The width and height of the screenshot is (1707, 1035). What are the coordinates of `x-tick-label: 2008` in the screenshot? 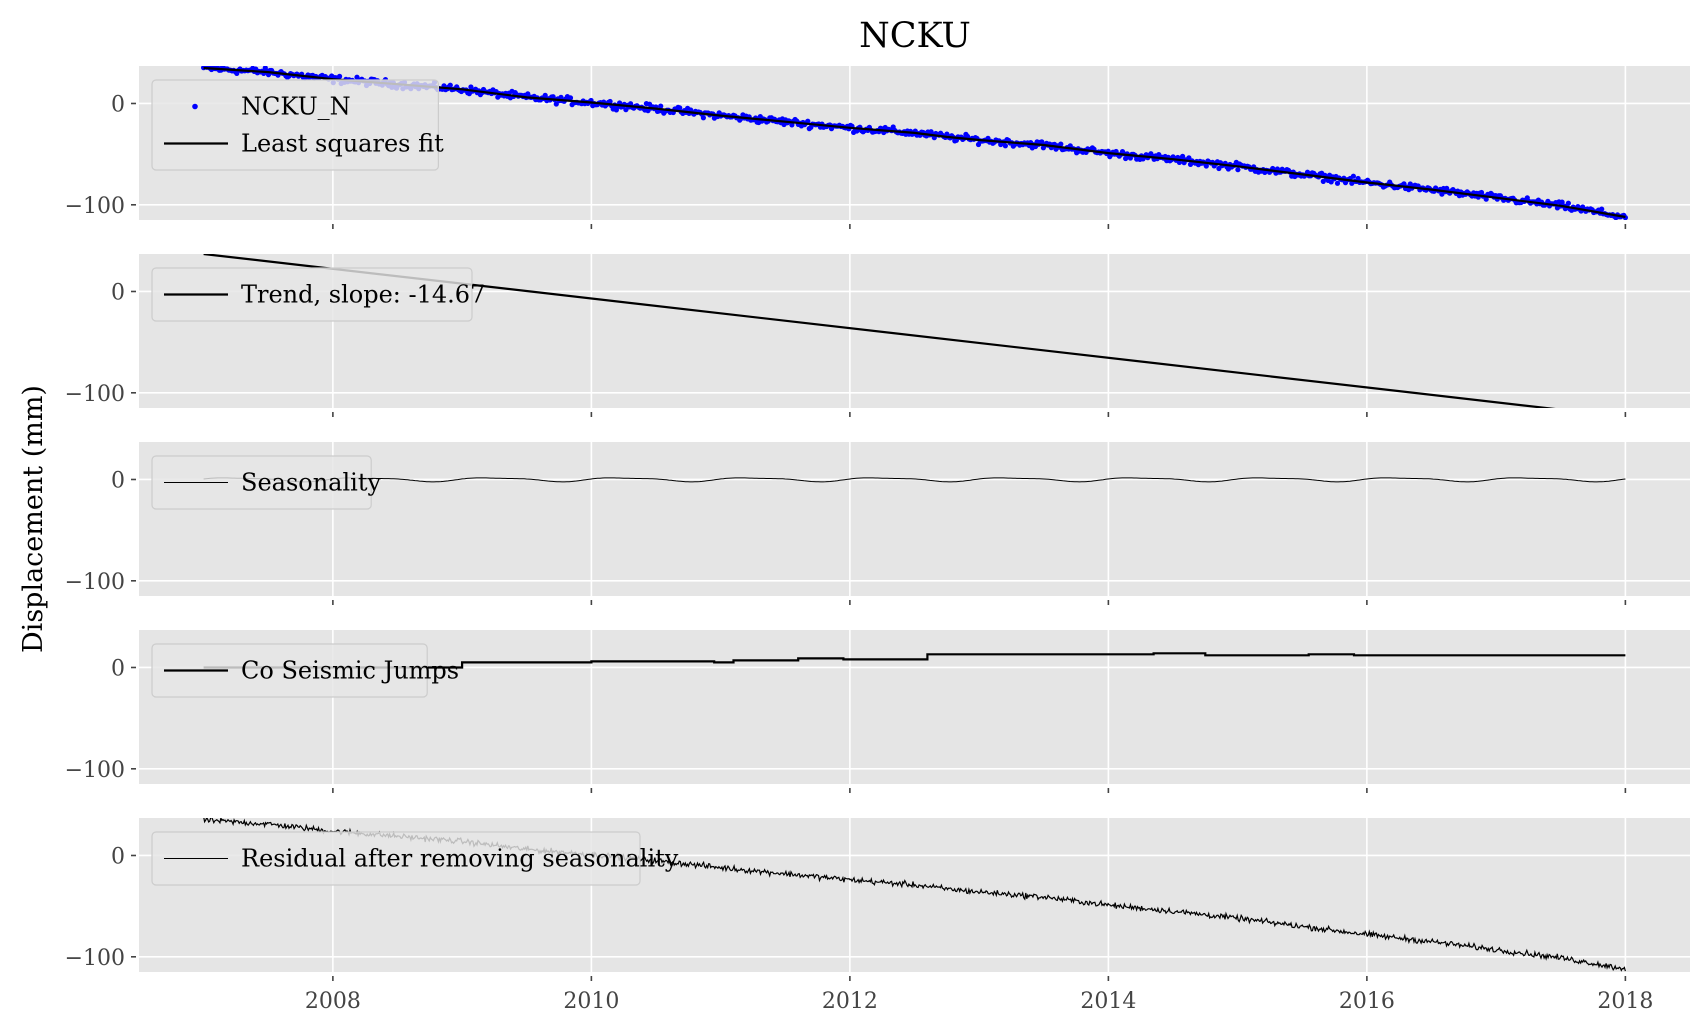 It's located at (333, 1001).